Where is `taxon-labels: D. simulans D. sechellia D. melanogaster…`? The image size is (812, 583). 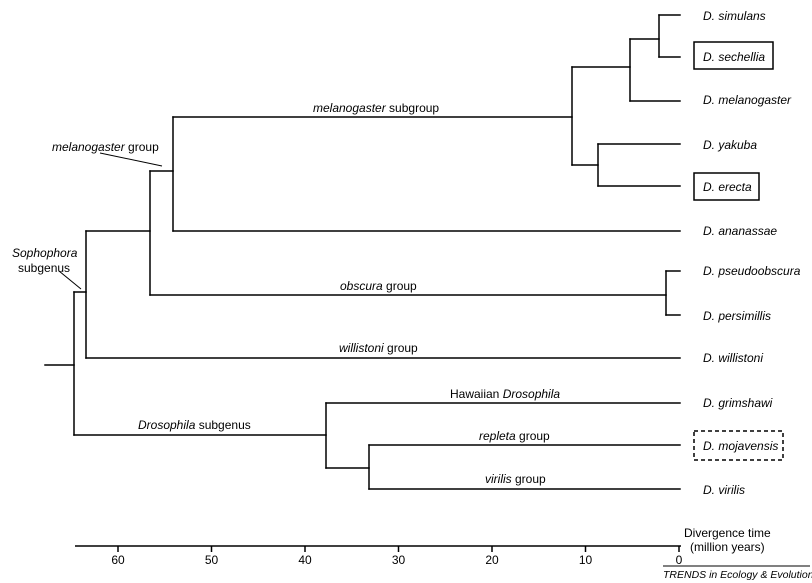
taxon-labels: D. simulans D. sechellia D. melanogaster… is located at coordinates (752, 253).